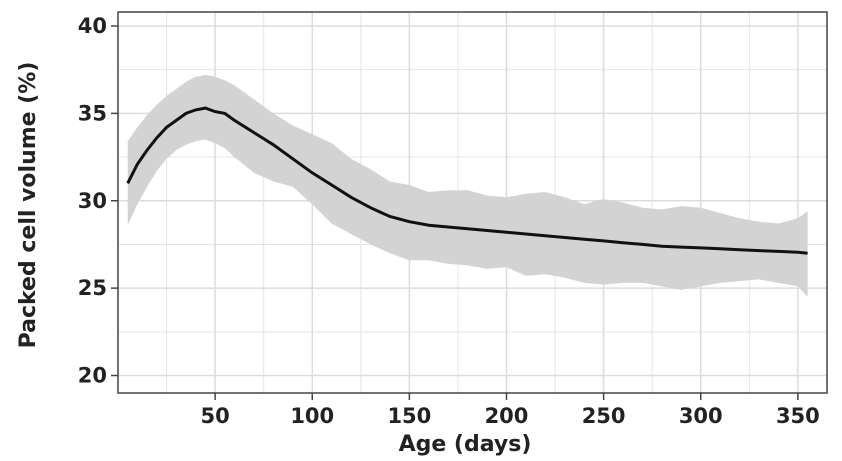 Image resolution: width=842 pixels, height=461 pixels. Describe the element at coordinates (312, 416) in the screenshot. I see `x-tick-label: 100` at that location.